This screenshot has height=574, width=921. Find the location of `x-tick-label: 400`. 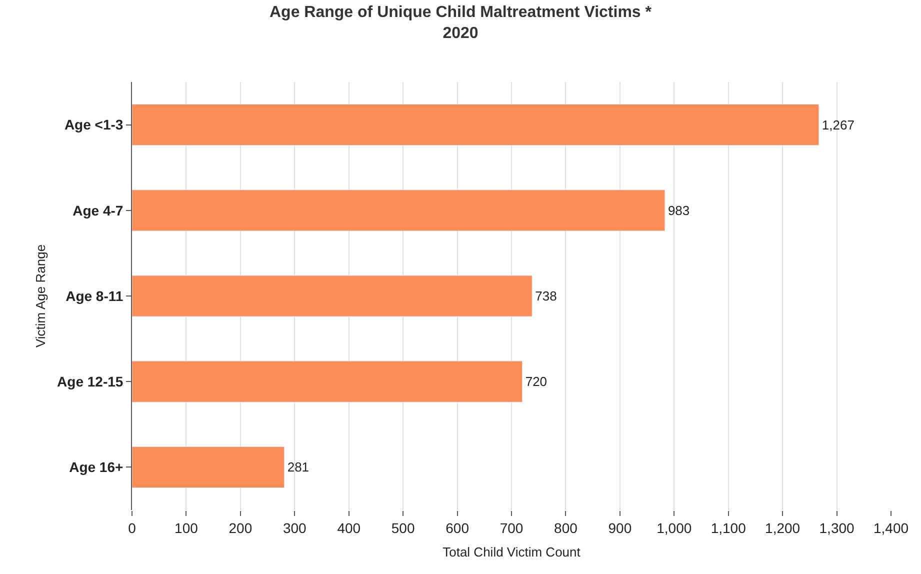

x-tick-label: 400 is located at coordinates (349, 528).